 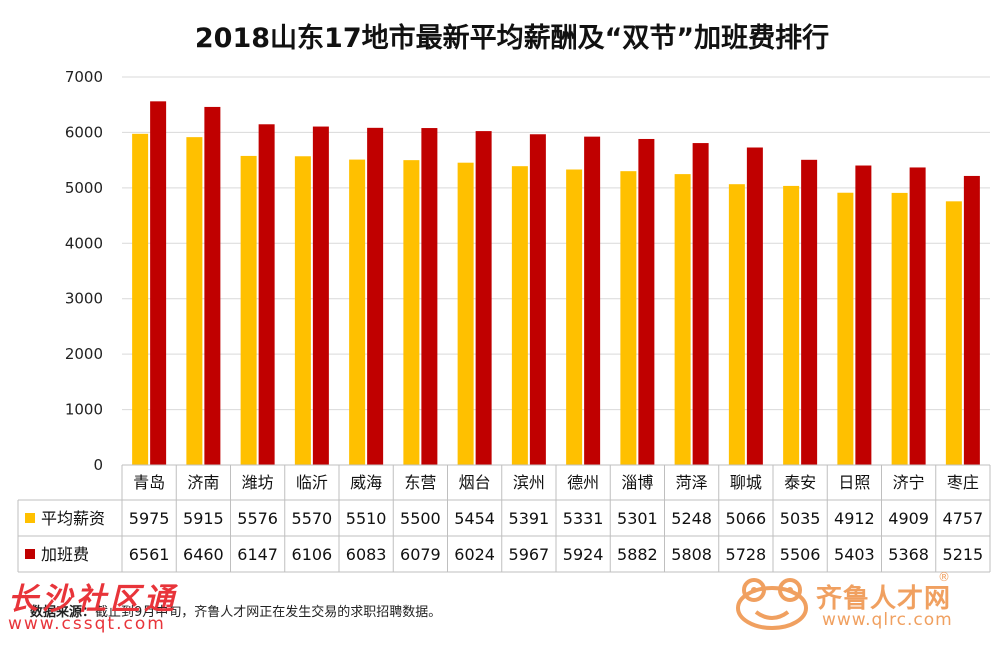 I want to click on category-label: 济宁, so click(x=909, y=482).